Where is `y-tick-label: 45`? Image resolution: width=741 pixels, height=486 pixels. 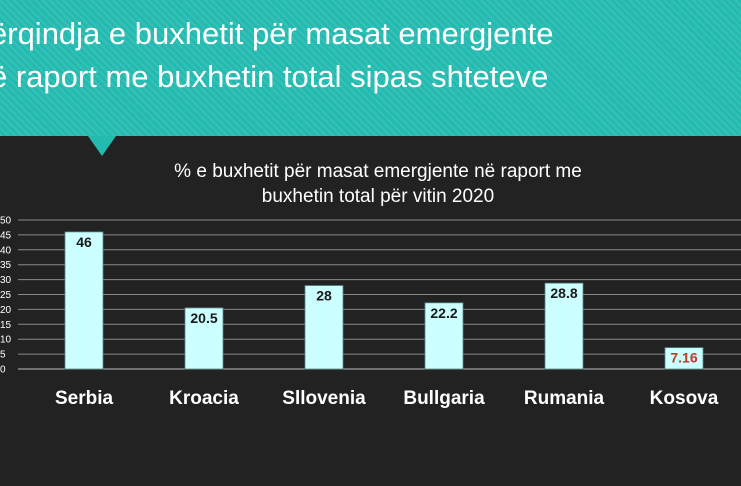 y-tick-label: 45 is located at coordinates (6, 235).